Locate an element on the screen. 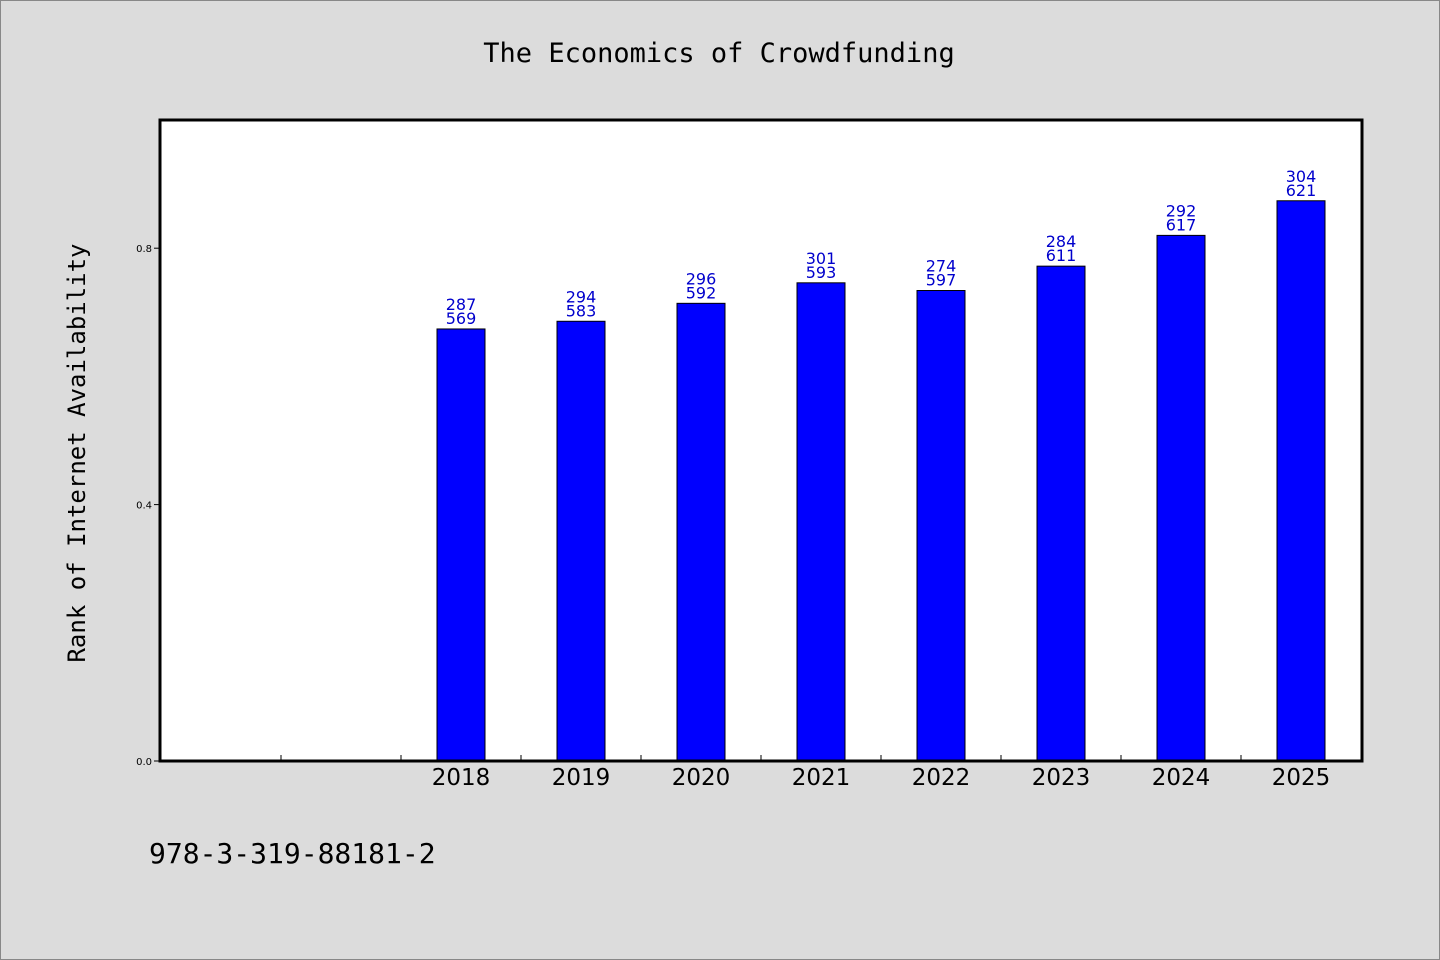  x-tick-label: 2022 is located at coordinates (941, 778).